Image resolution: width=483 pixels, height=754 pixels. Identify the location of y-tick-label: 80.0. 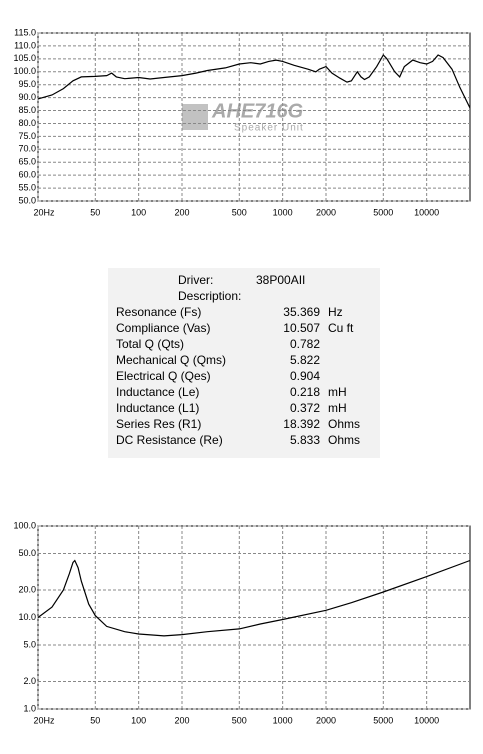
(27, 123).